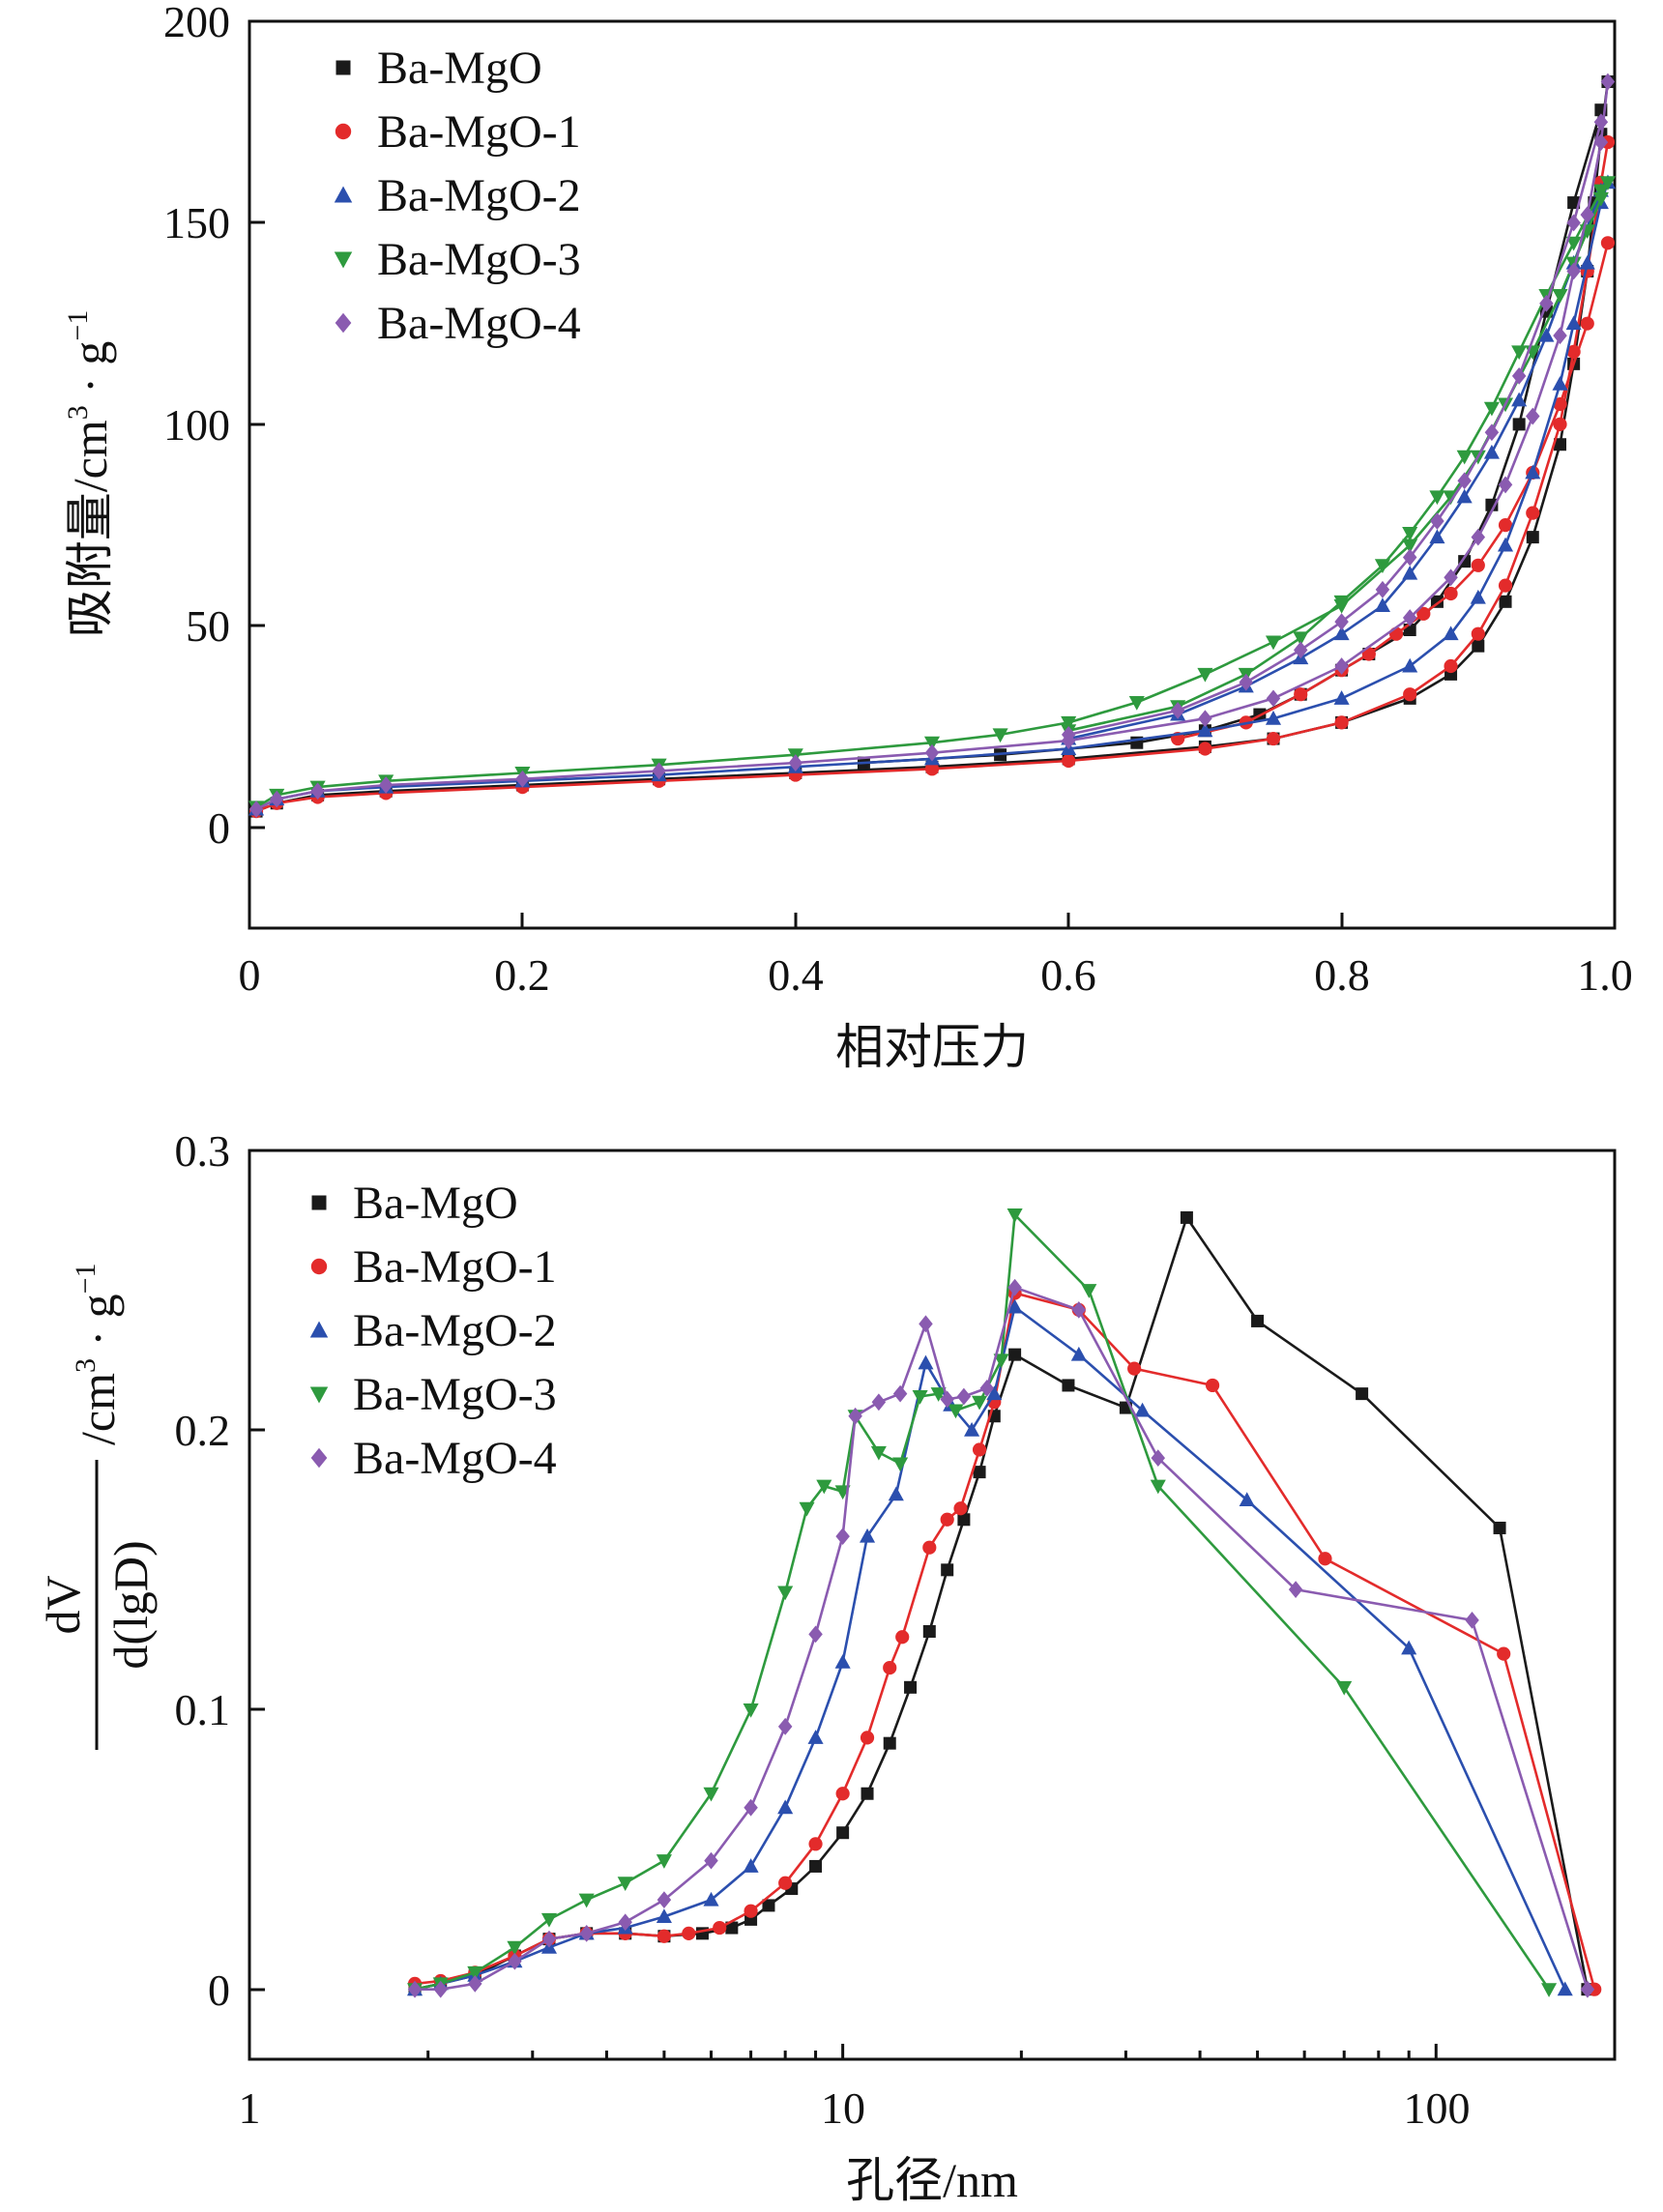 The width and height of the screenshot is (1663, 2212). I want to click on pore-legend-label: Ba-MgO-2, so click(455, 1330).